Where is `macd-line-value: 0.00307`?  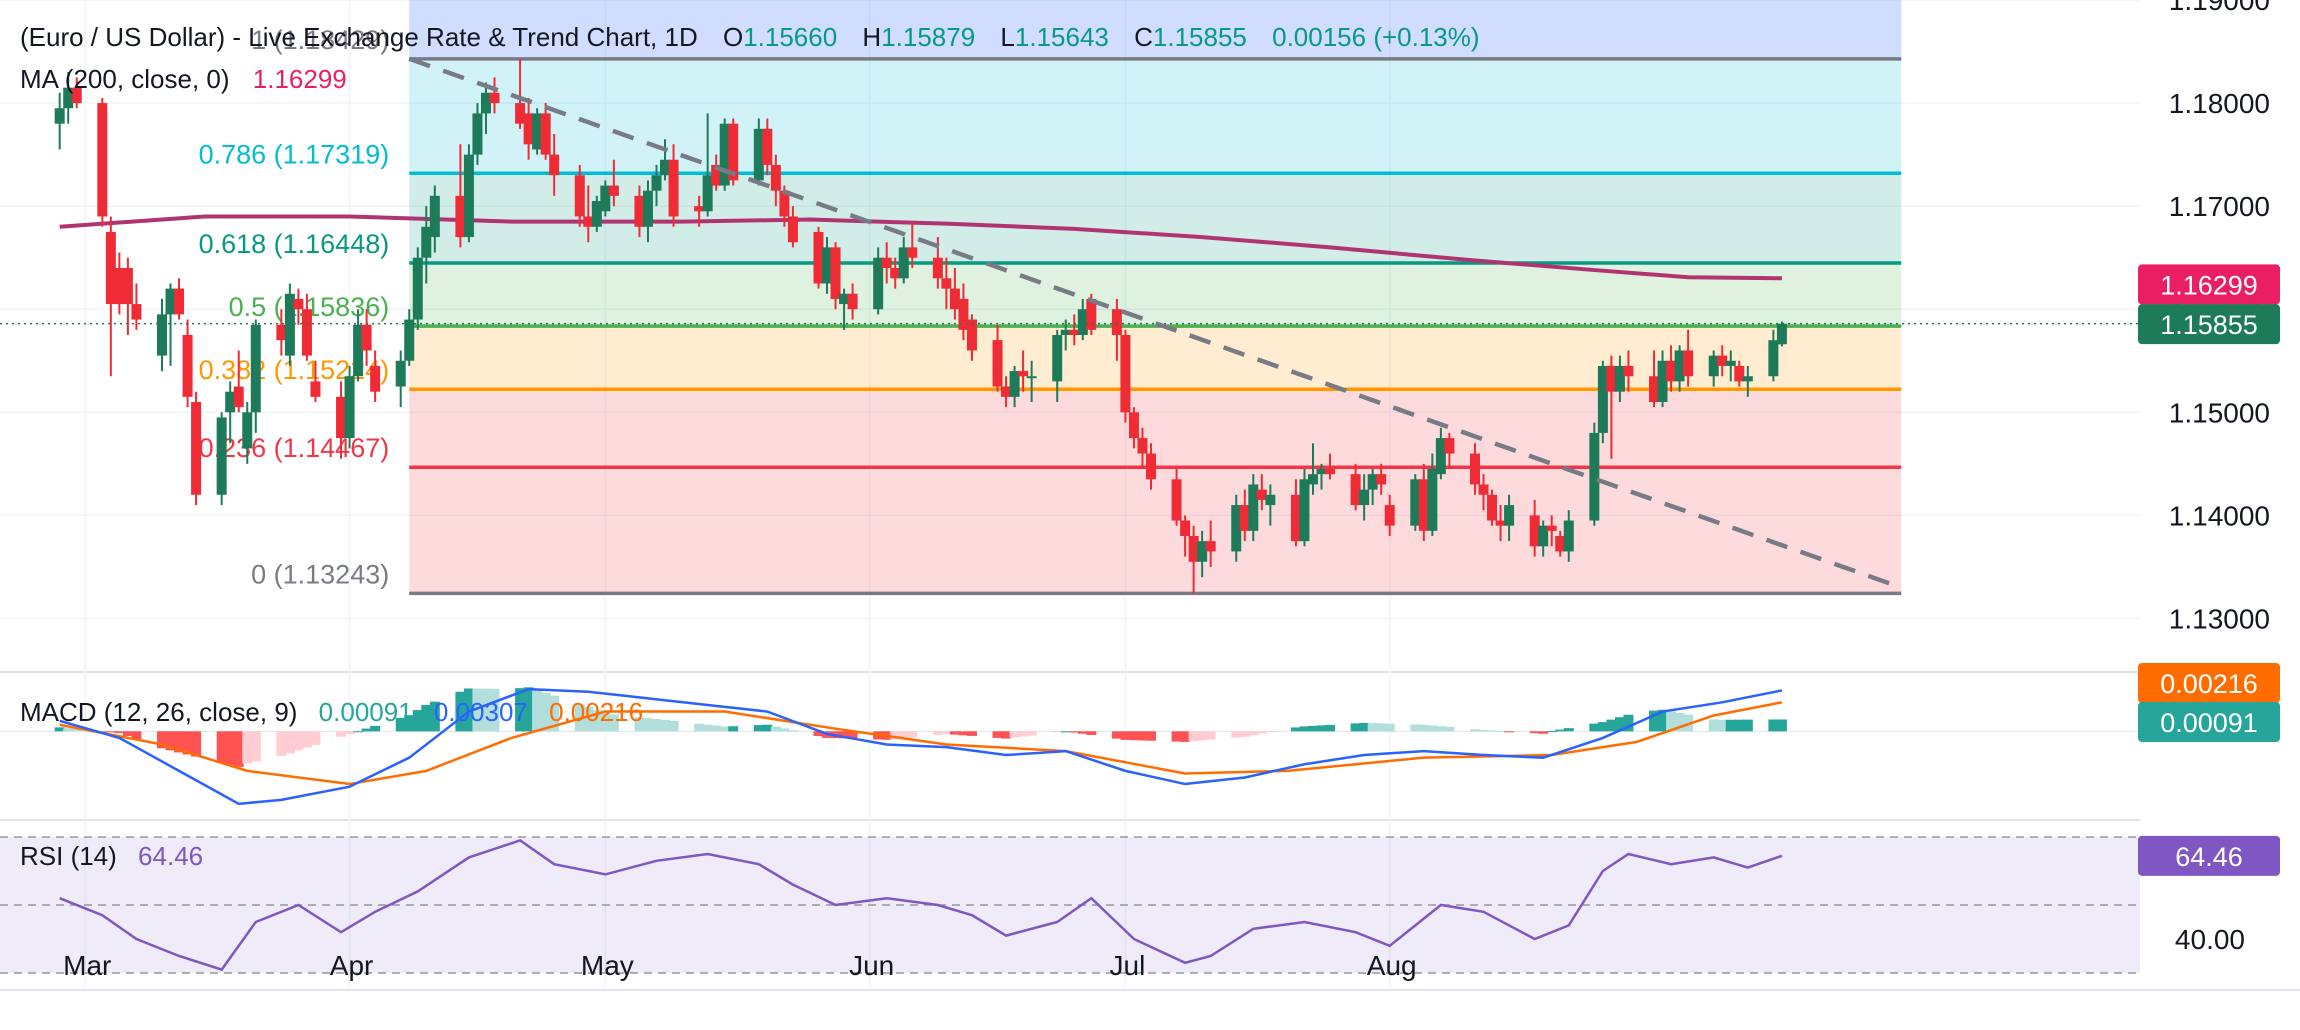
macd-line-value: 0.00307 is located at coordinates (480, 712).